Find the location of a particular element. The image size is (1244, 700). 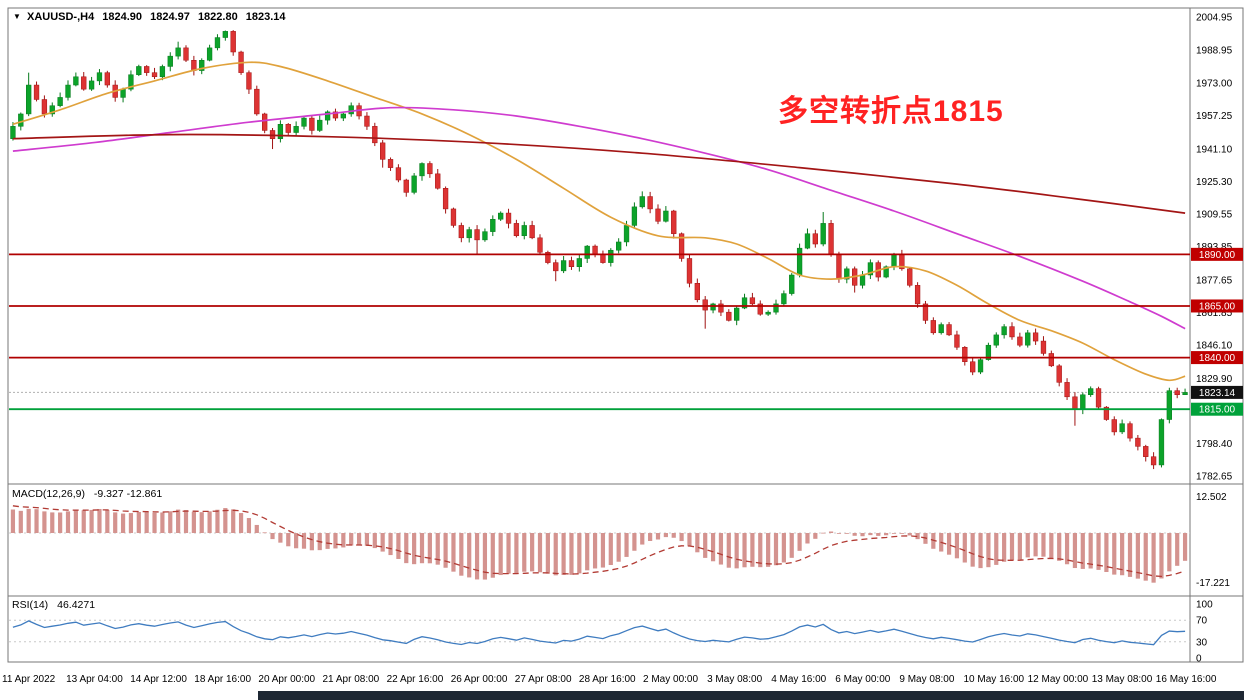

time-label: 3 May 08:00 is located at coordinates (735, 679).